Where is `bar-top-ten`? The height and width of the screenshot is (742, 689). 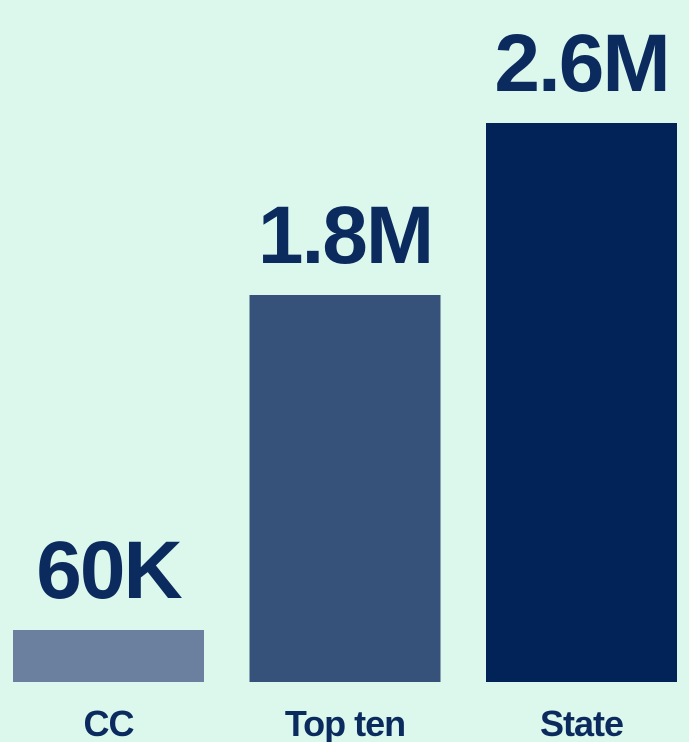 bar-top-ten is located at coordinates (345, 488).